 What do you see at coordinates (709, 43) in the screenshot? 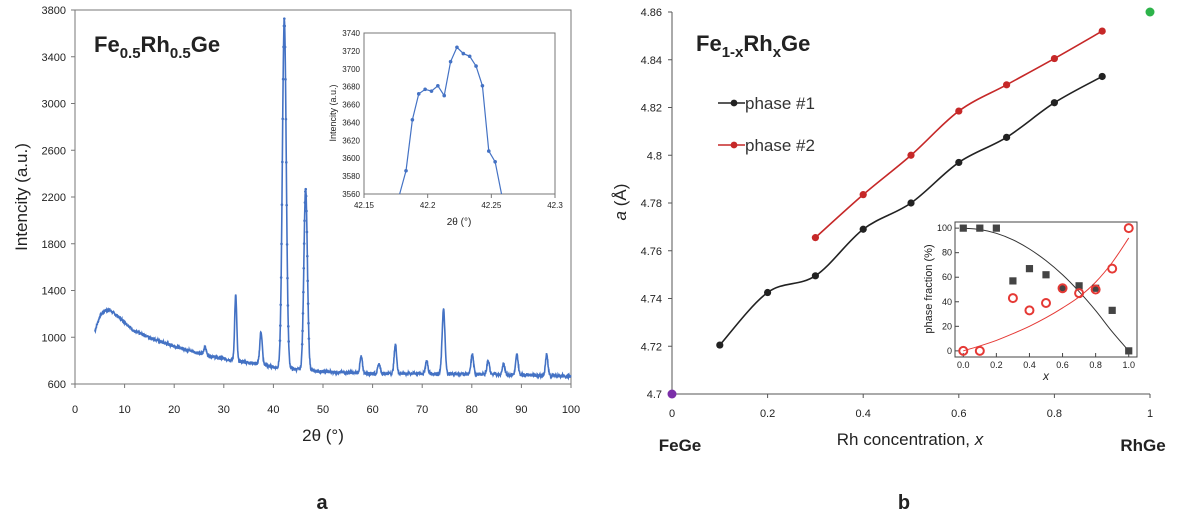
I see `panel-b-title-fe: Fe` at bounding box center [709, 43].